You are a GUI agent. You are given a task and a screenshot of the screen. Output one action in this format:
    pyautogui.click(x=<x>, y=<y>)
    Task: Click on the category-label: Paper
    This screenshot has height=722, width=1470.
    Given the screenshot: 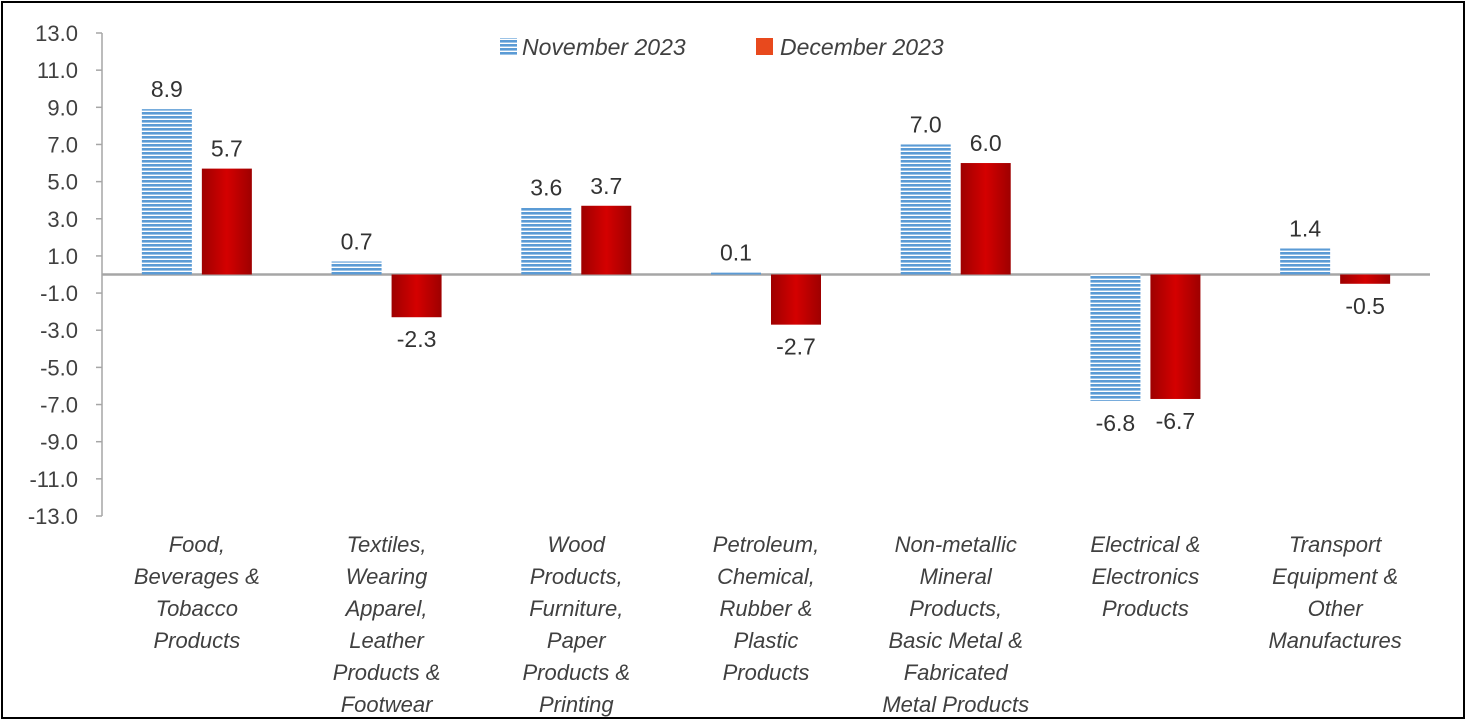 What is the action you would take?
    pyautogui.click(x=577, y=640)
    